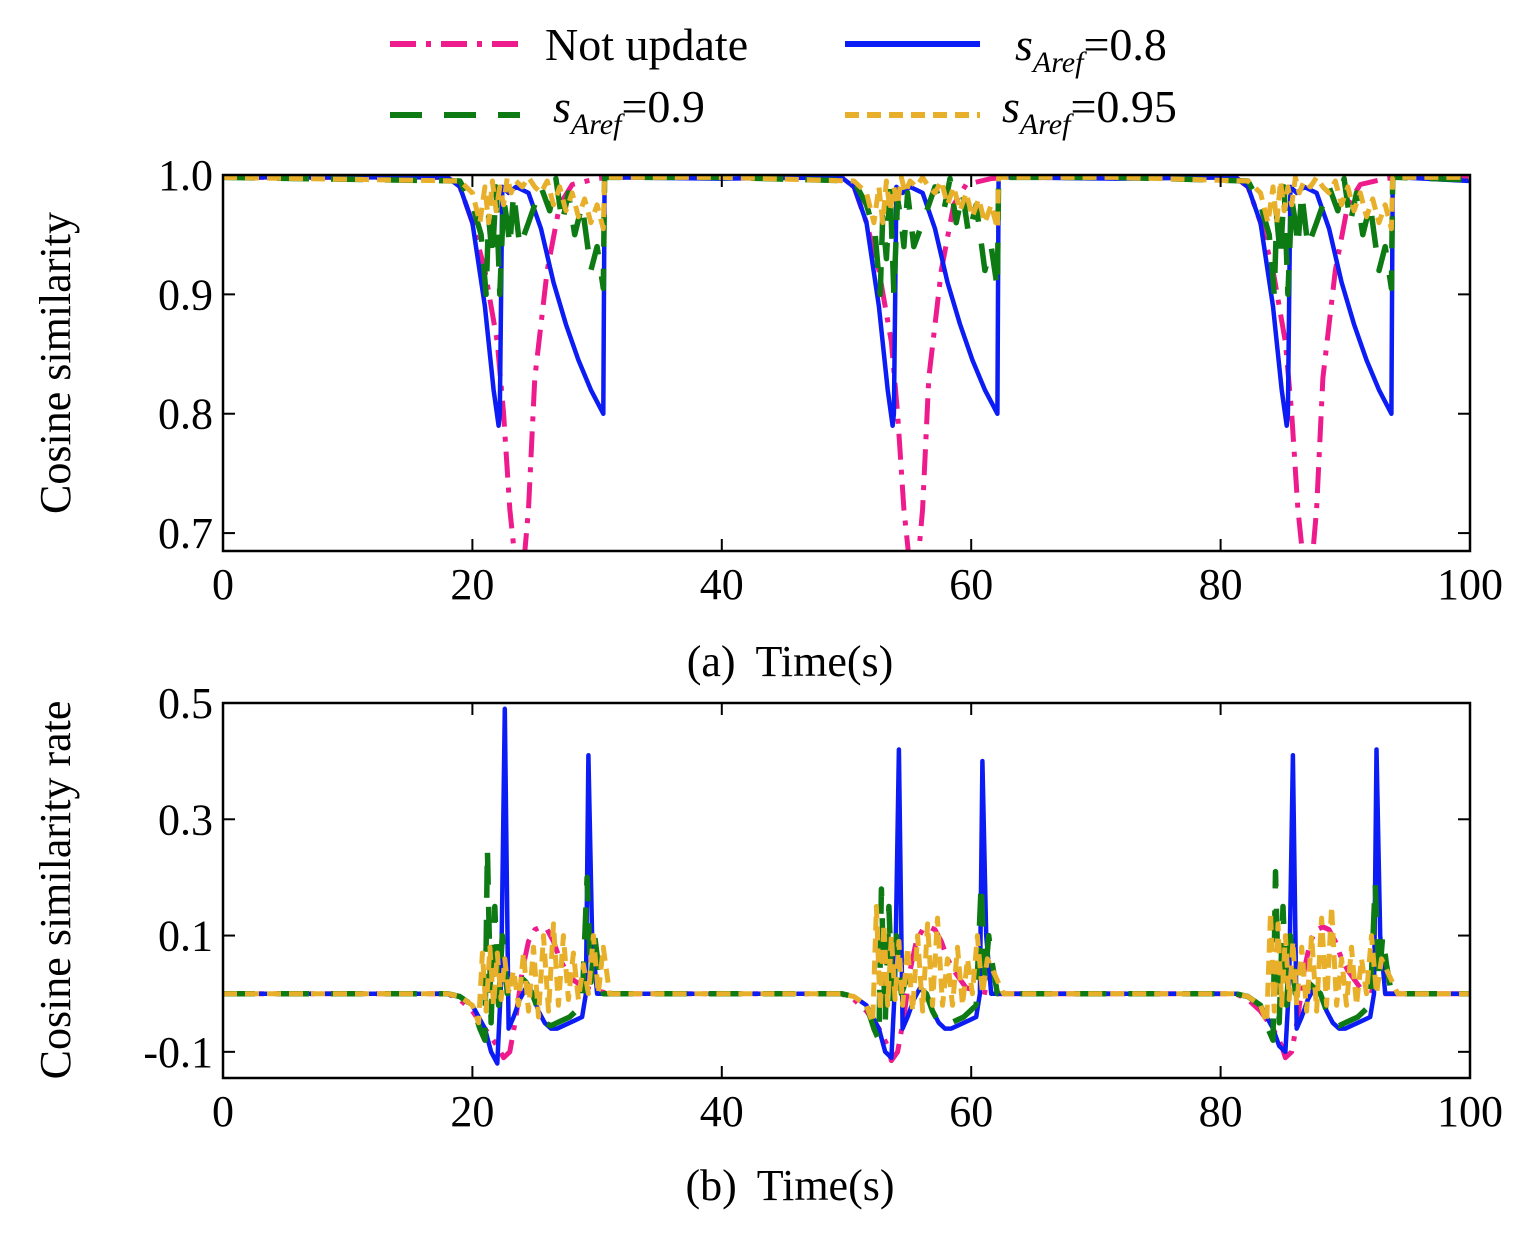  I want to click on legend-label-s-aref-0-9: sAref=0.9, so click(629, 111).